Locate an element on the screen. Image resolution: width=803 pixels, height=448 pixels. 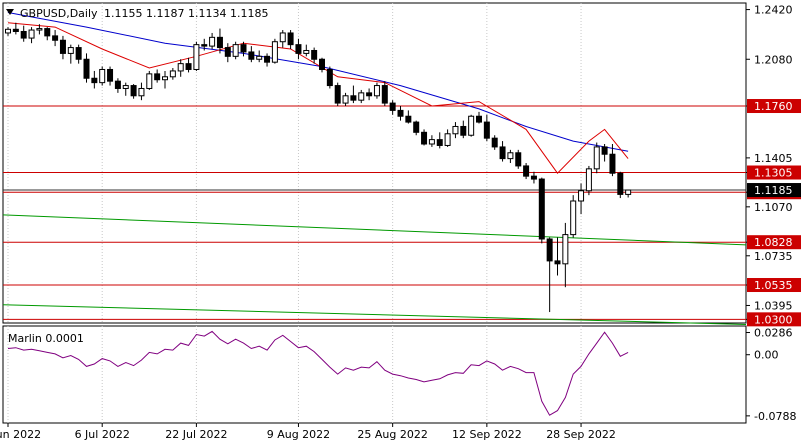
price-tick-label: 1.1405 is located at coordinates (773, 158).